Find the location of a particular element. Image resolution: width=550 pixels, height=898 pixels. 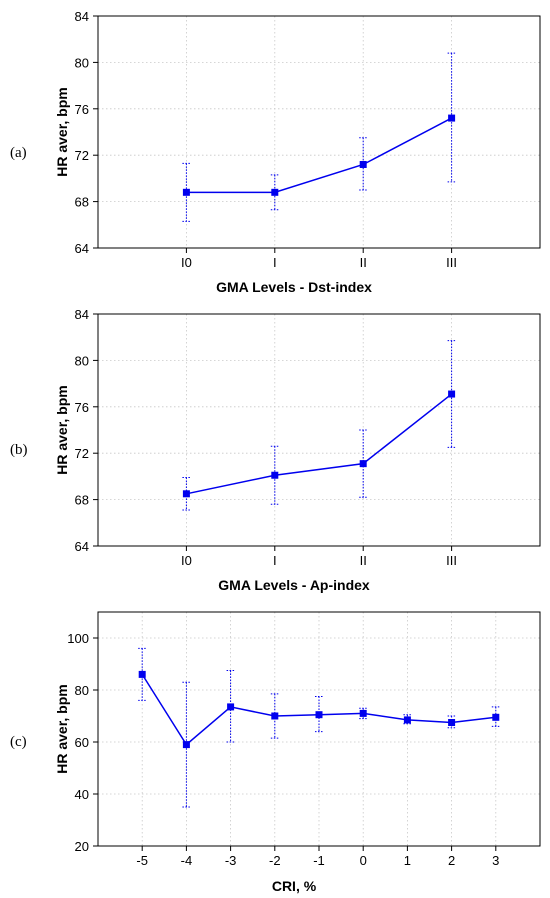

x-tick-label: 3 is located at coordinates (495, 860).